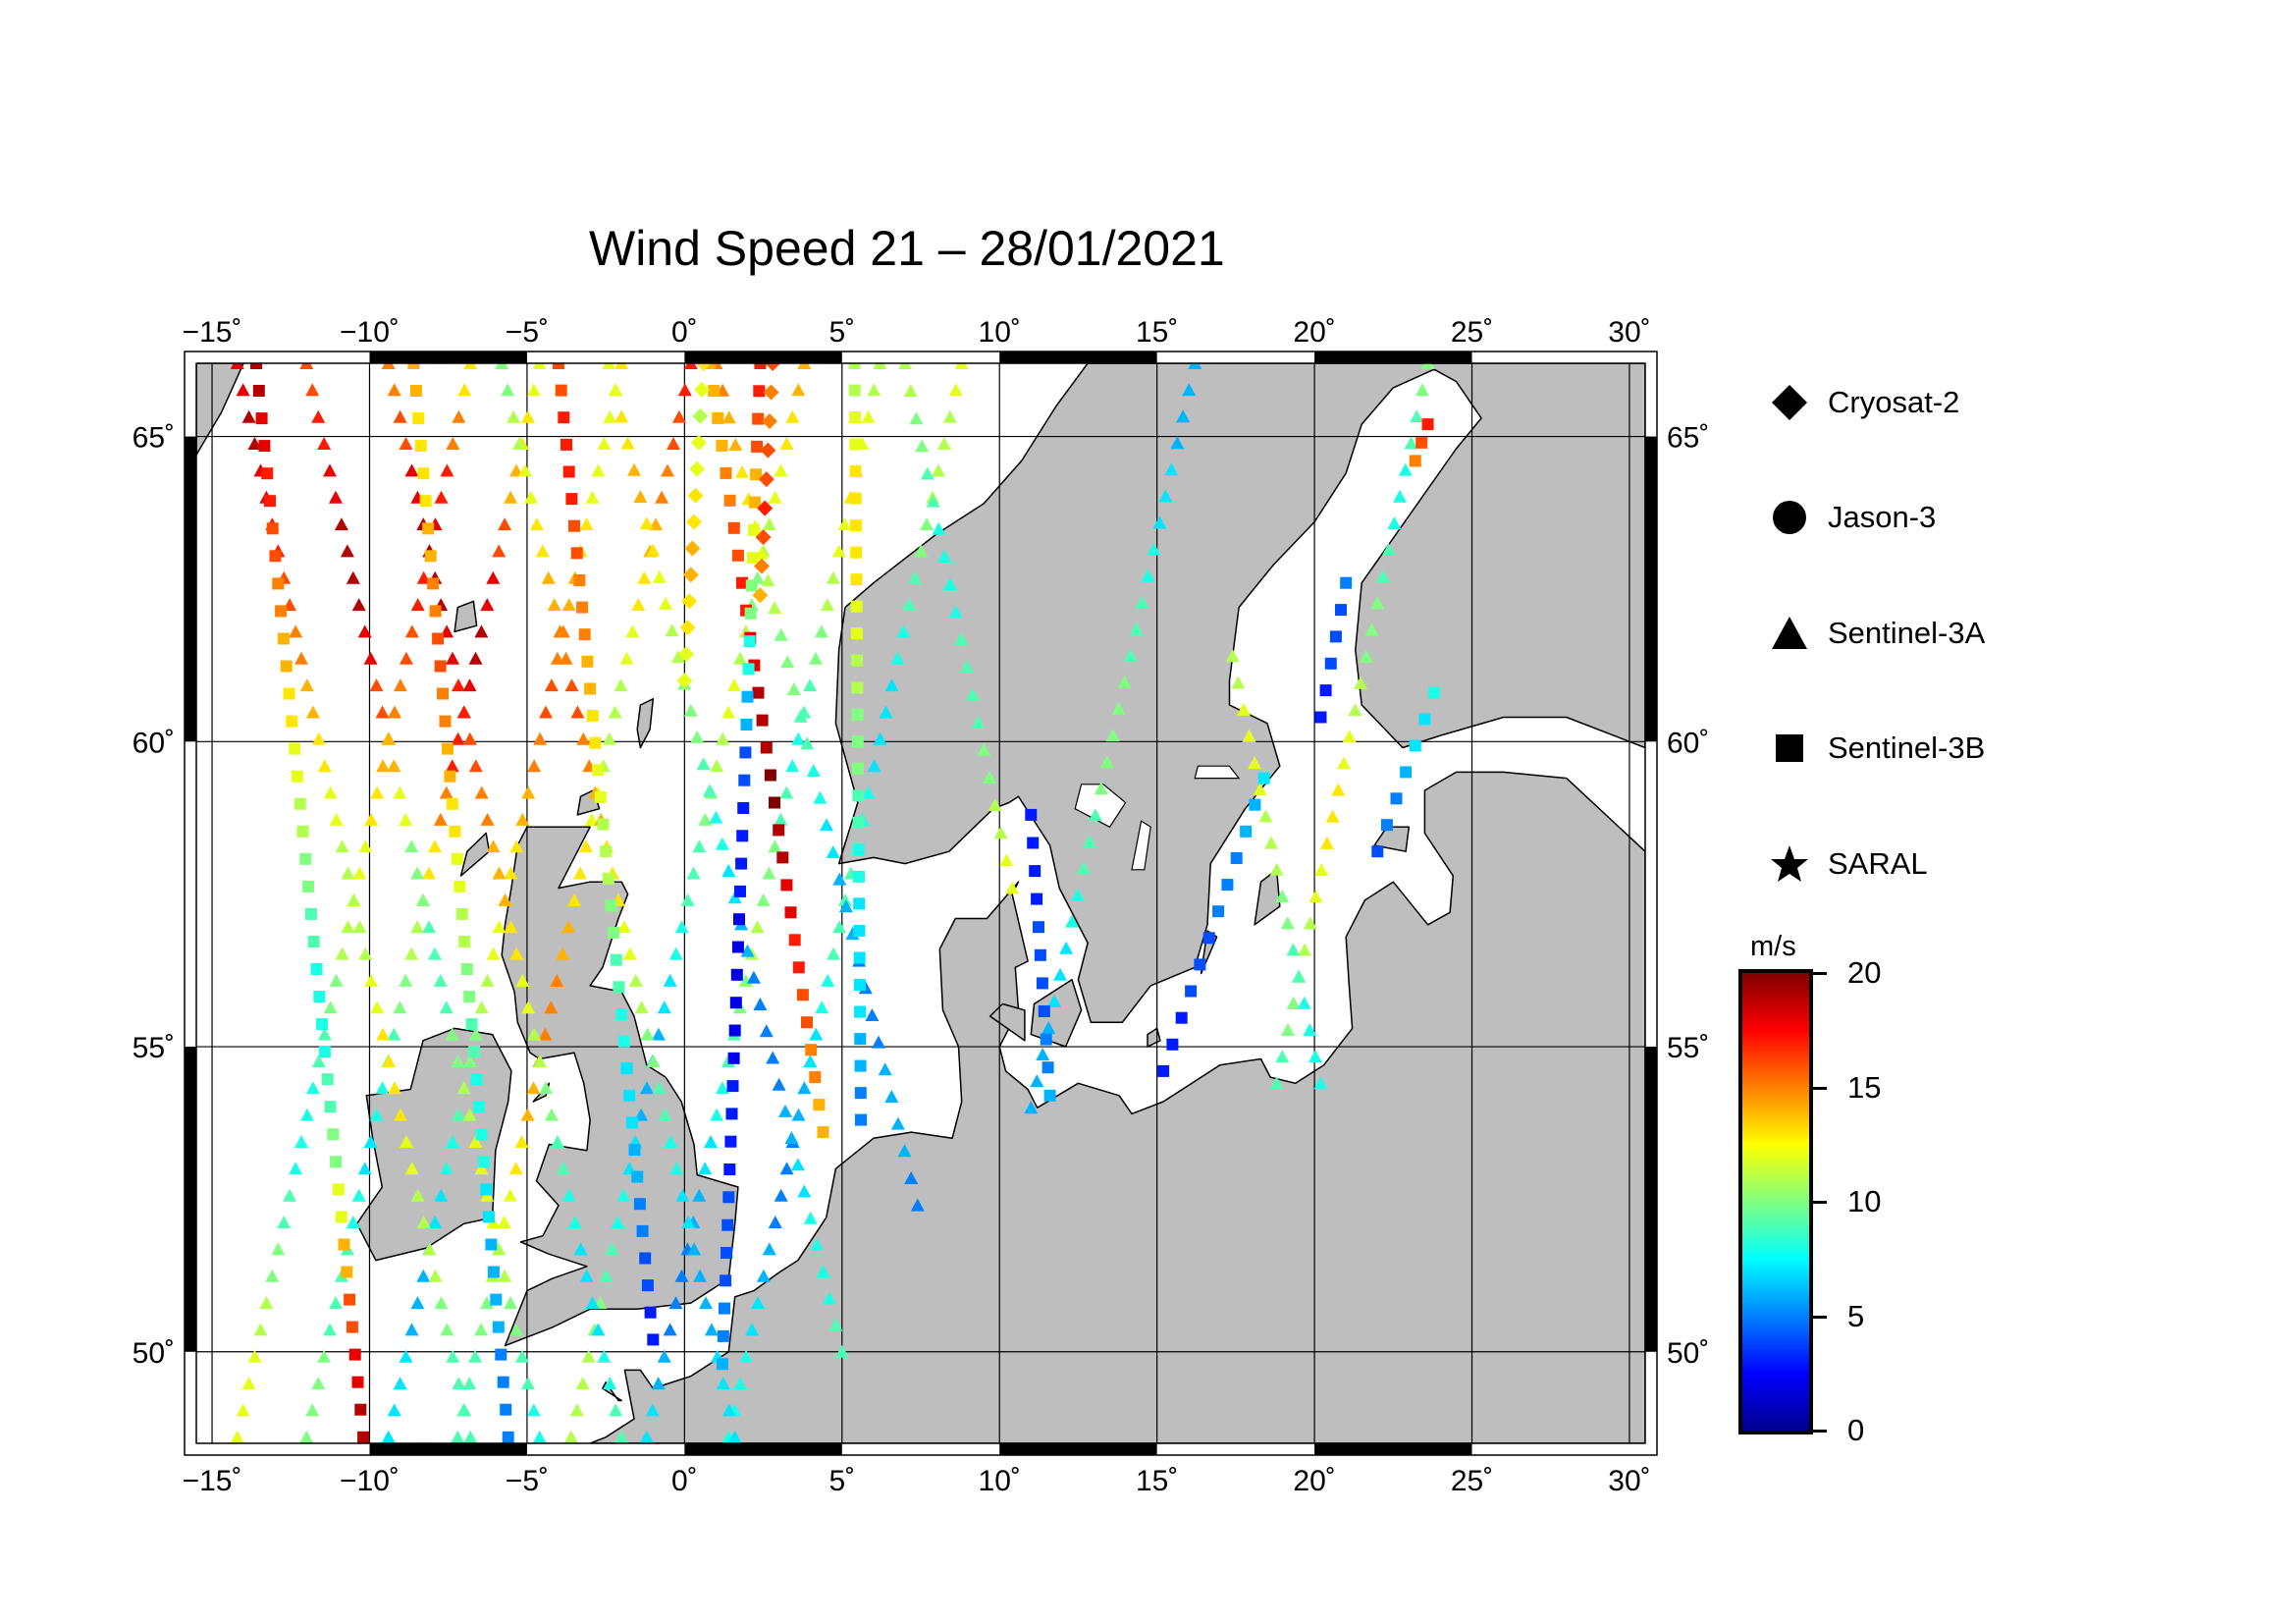 Image resolution: width=2296 pixels, height=1623 pixels. I want to click on colorbar-unit: m/s, so click(1773, 946).